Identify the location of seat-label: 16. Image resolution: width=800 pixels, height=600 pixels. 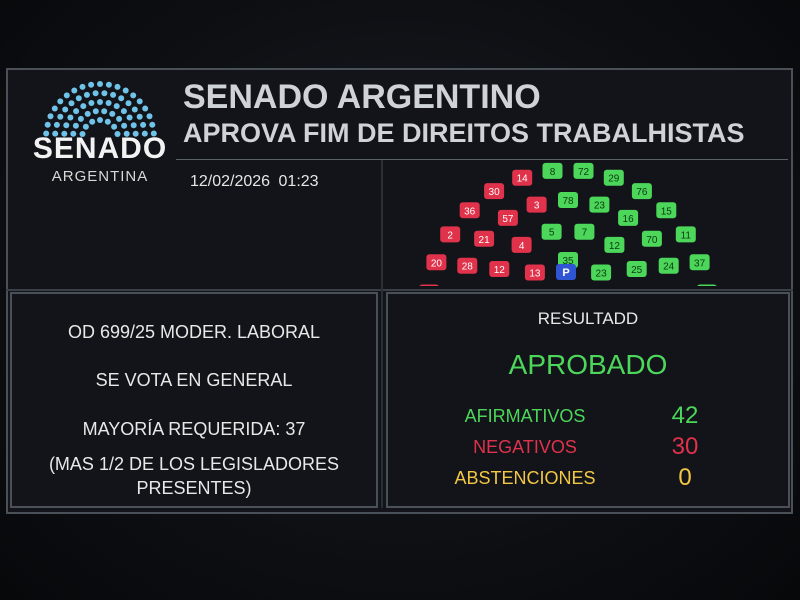
(629, 219).